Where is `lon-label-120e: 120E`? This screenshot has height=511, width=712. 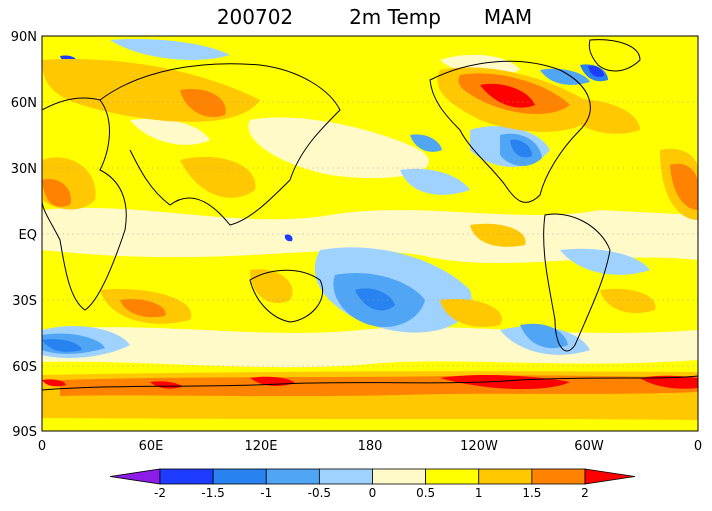
lon-label-120e: 120E is located at coordinates (260, 446).